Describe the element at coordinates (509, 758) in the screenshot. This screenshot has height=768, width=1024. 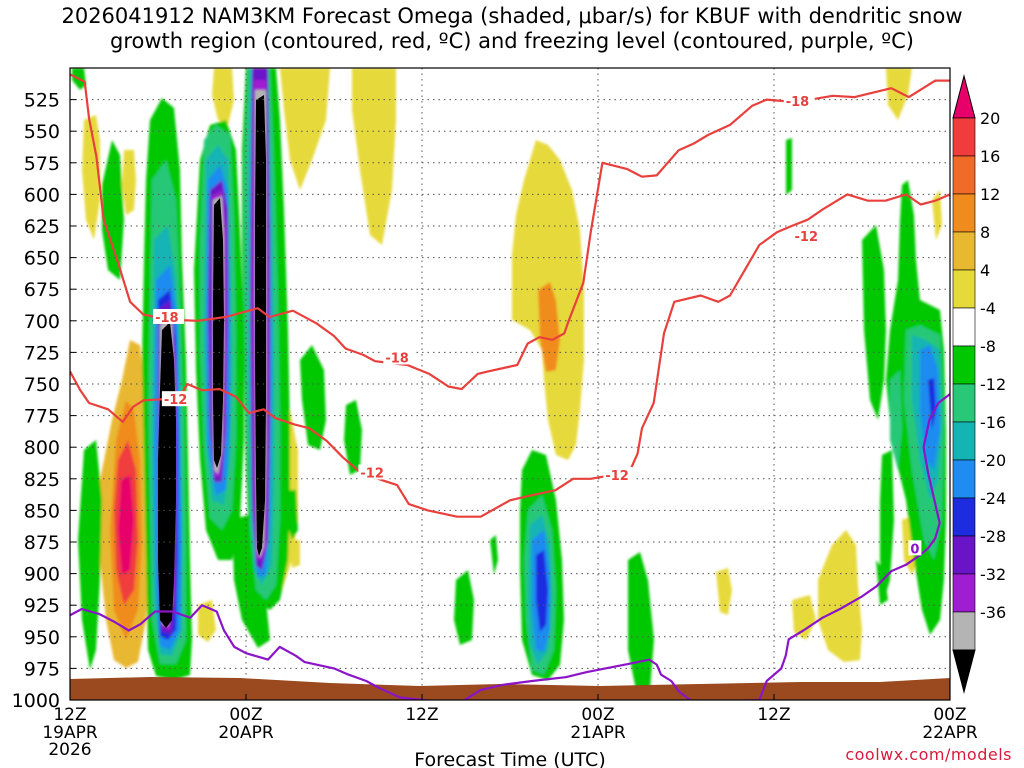
I see `x-axis-title: Forecast Time (UTC)` at that location.